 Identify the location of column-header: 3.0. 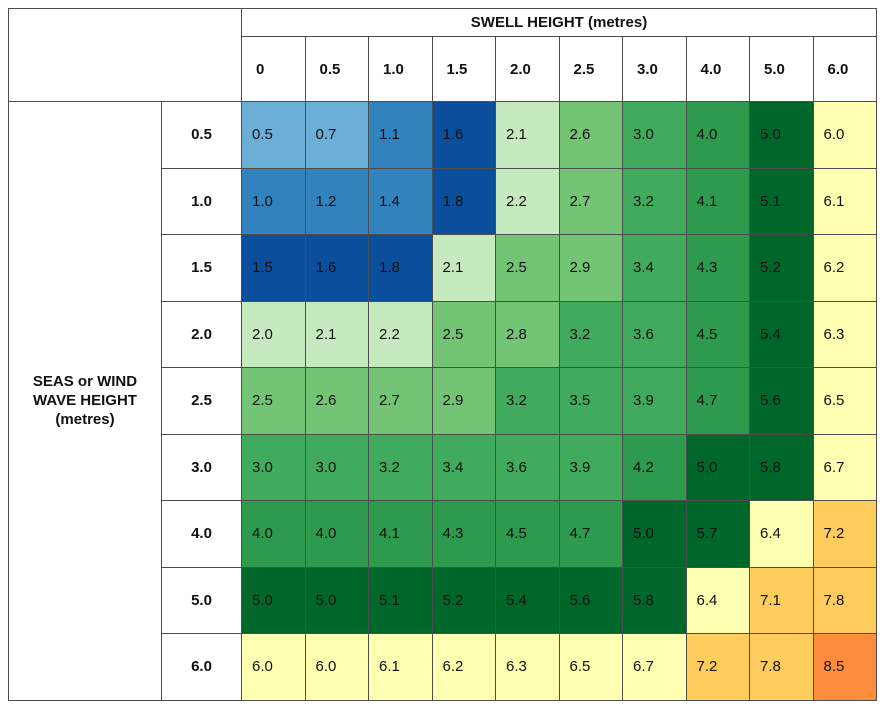
(654, 69).